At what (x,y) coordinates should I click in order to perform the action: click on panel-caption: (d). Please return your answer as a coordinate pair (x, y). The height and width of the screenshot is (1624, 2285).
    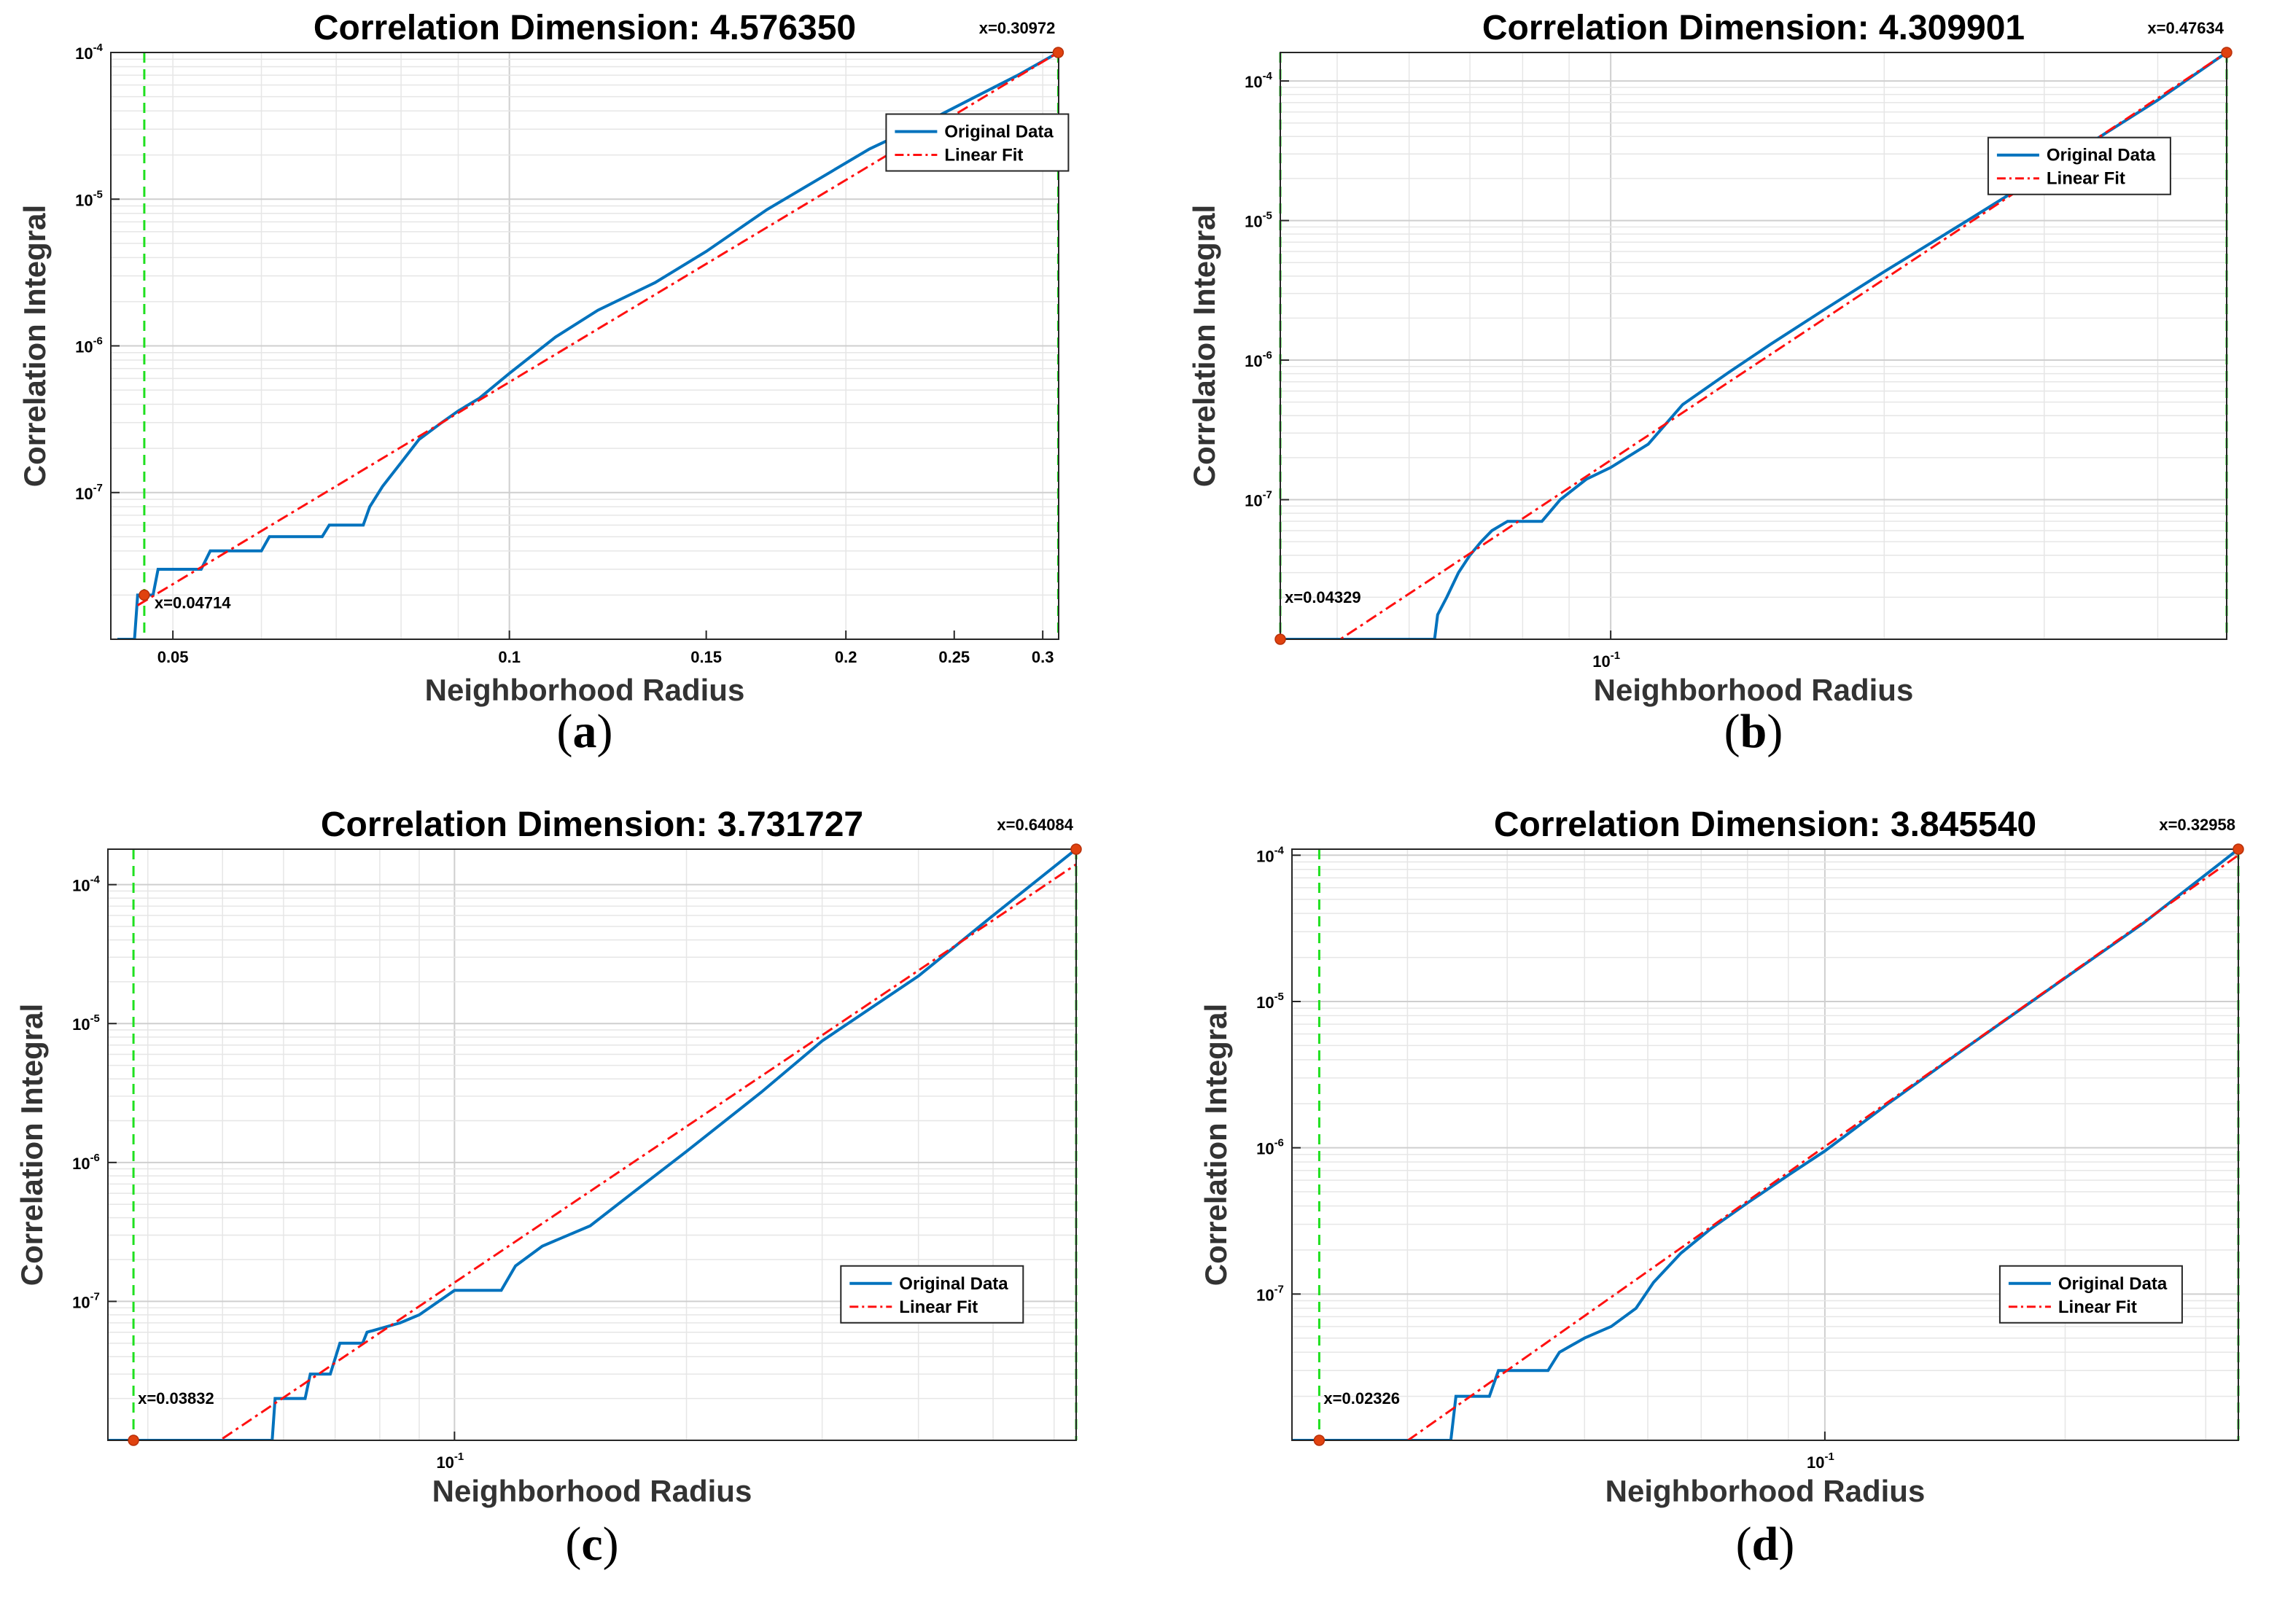
    Looking at the image, I should click on (1765, 1544).